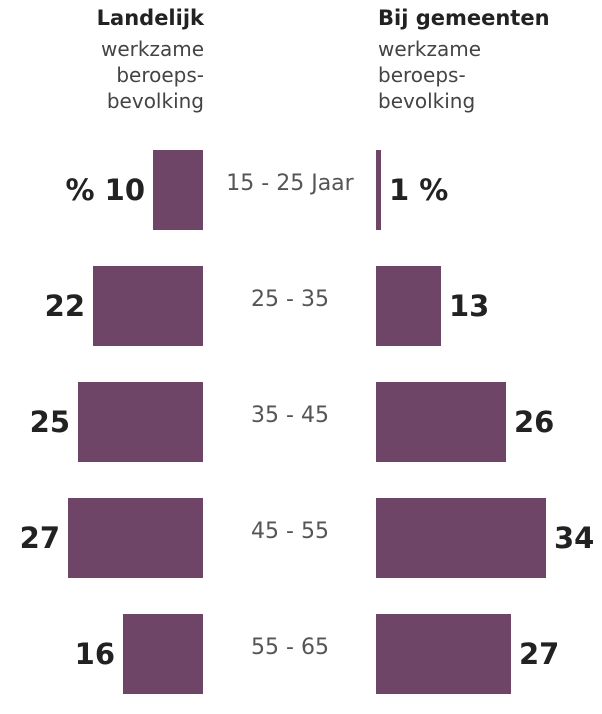 This screenshot has height=714, width=602. What do you see at coordinates (105, 190) in the screenshot?
I see `value-label: % 10` at bounding box center [105, 190].